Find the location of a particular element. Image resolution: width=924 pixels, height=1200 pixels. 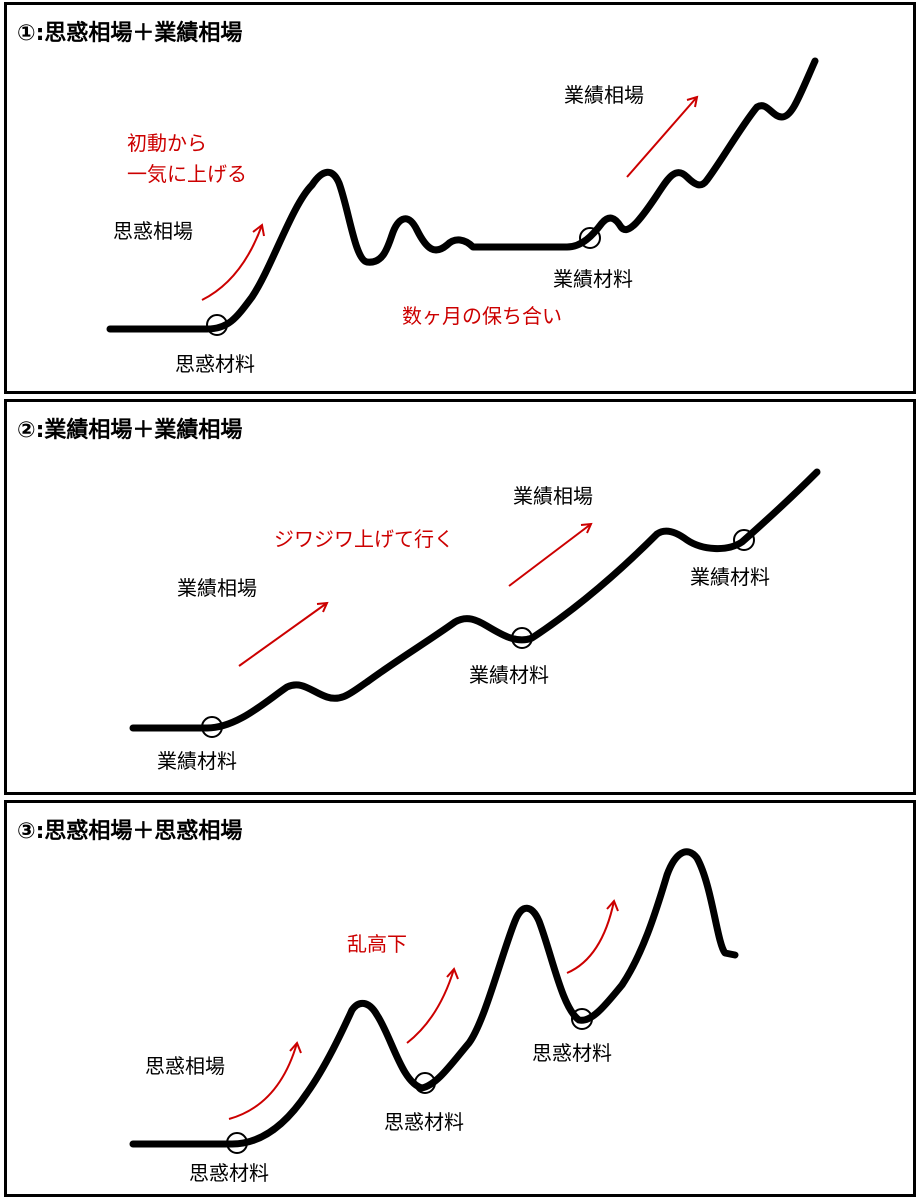

initial-move-label-line1: 初動から is located at coordinates (167, 143).